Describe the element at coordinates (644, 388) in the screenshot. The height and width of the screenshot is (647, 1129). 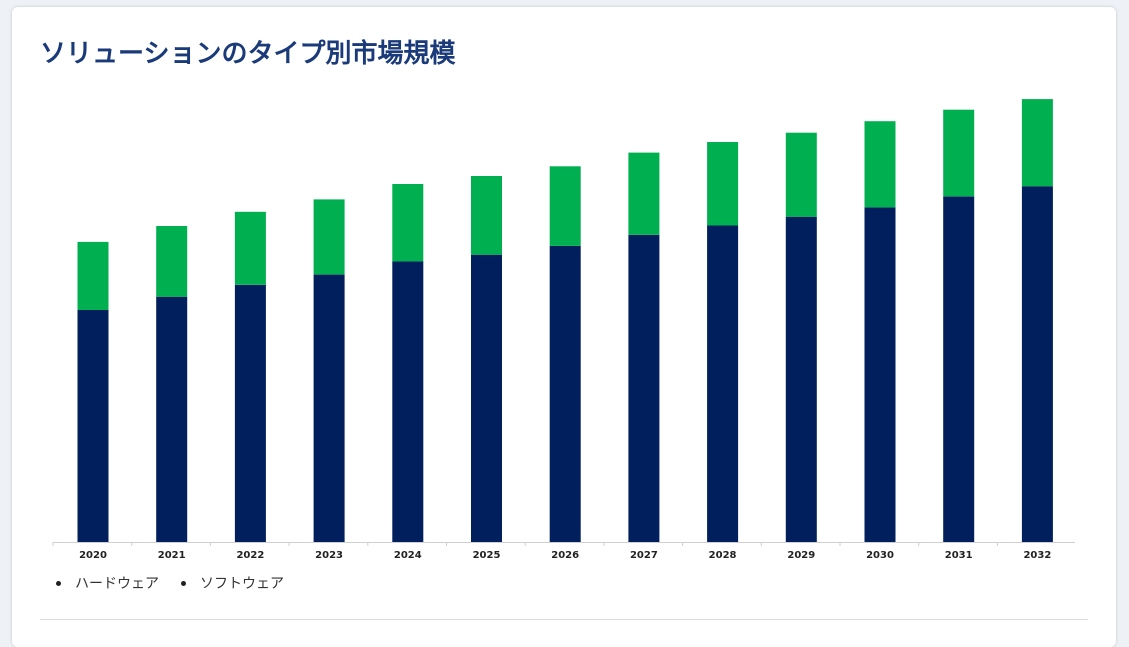
I see `bar-hardware-2027` at that location.